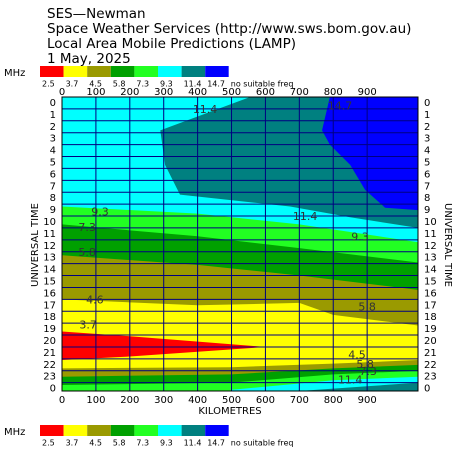  Describe the element at coordinates (95, 92) in the screenshot. I see `x-tick-label-top: 100` at that location.